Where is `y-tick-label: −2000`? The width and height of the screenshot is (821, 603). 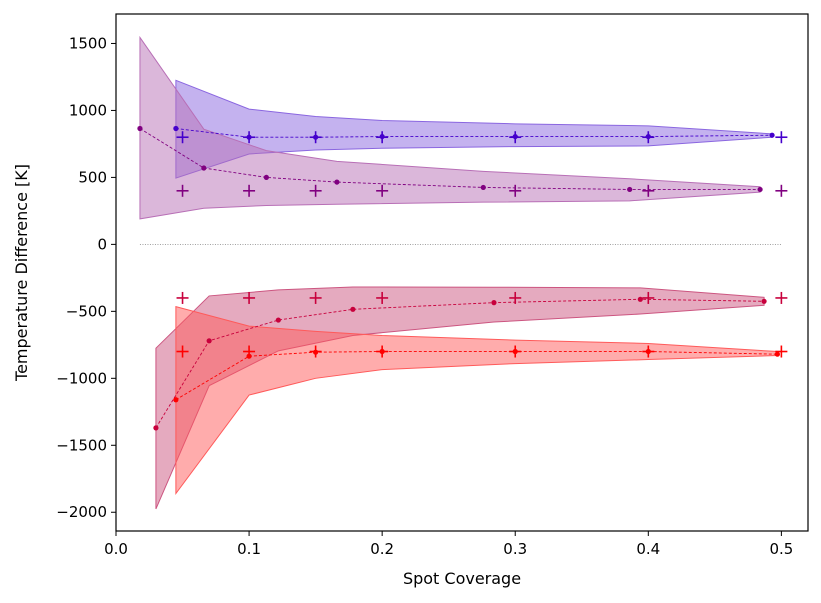 y-tick-label: −2000 is located at coordinates (81, 512).